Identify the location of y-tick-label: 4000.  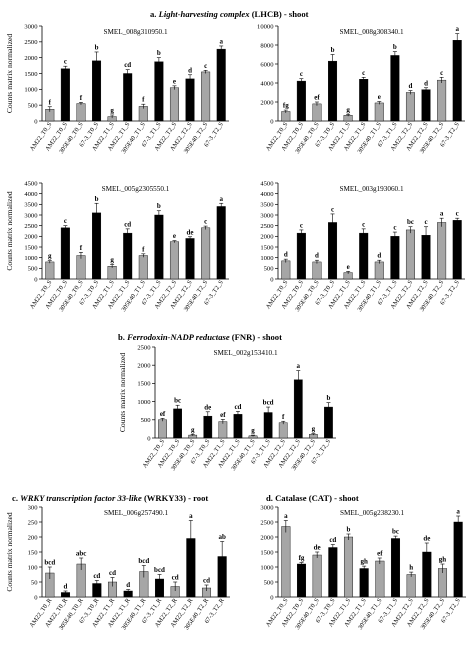
(267, 83).